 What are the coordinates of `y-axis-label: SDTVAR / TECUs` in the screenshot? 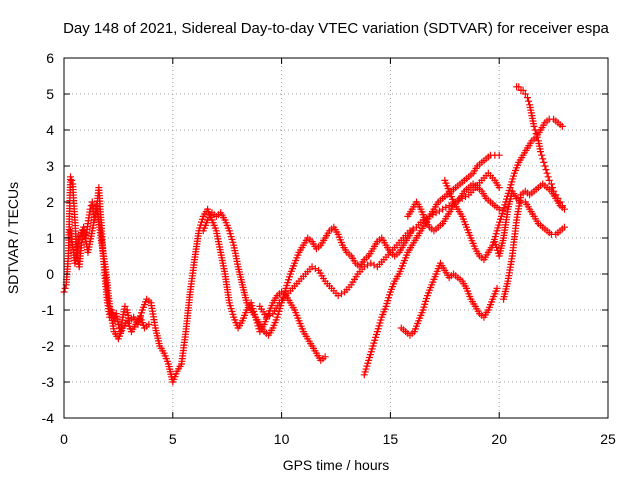 It's located at (13, 238).